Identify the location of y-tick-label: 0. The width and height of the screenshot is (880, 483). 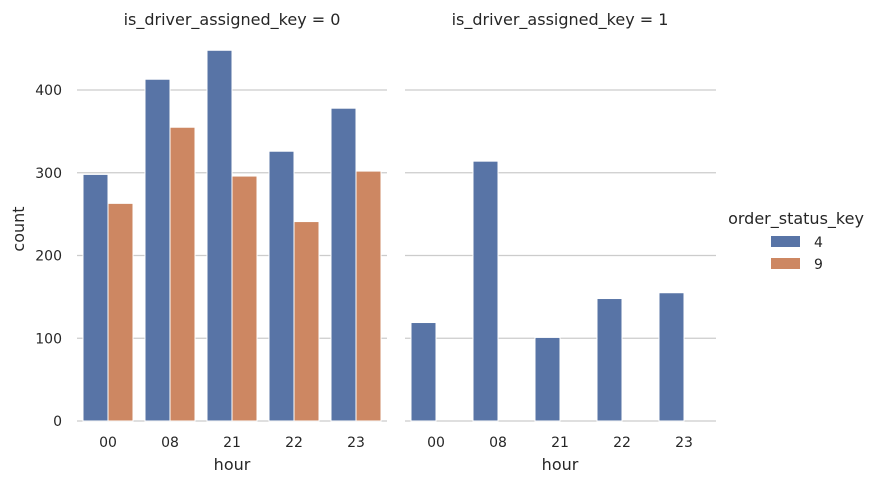
(57, 422).